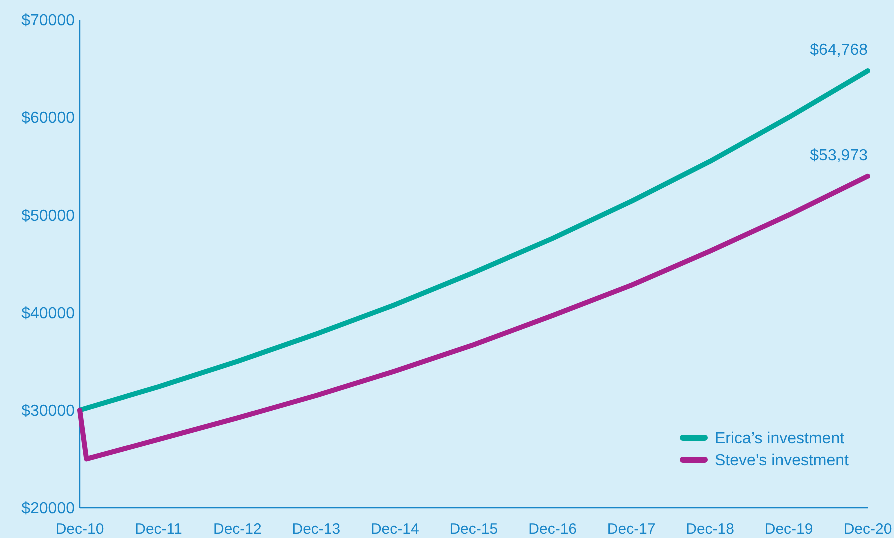 Image resolution: width=894 pixels, height=538 pixels. Describe the element at coordinates (49, 313) in the screenshot. I see `y-tick-label: $40000` at that location.